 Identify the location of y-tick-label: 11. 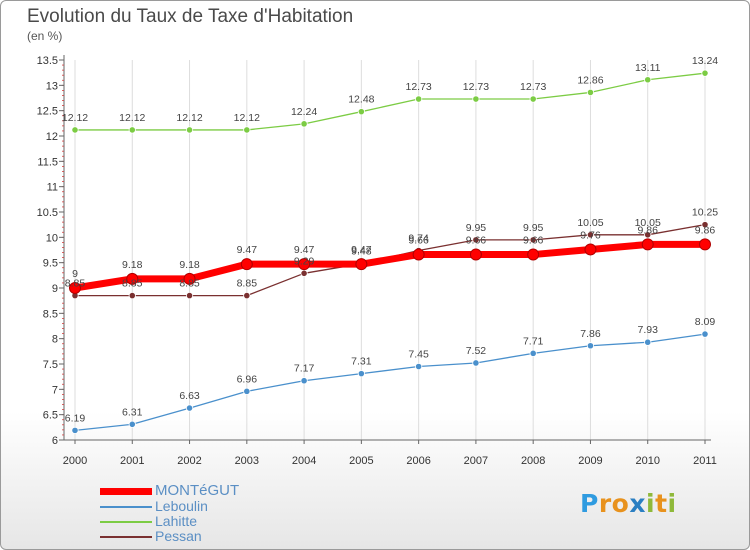
(52, 188).